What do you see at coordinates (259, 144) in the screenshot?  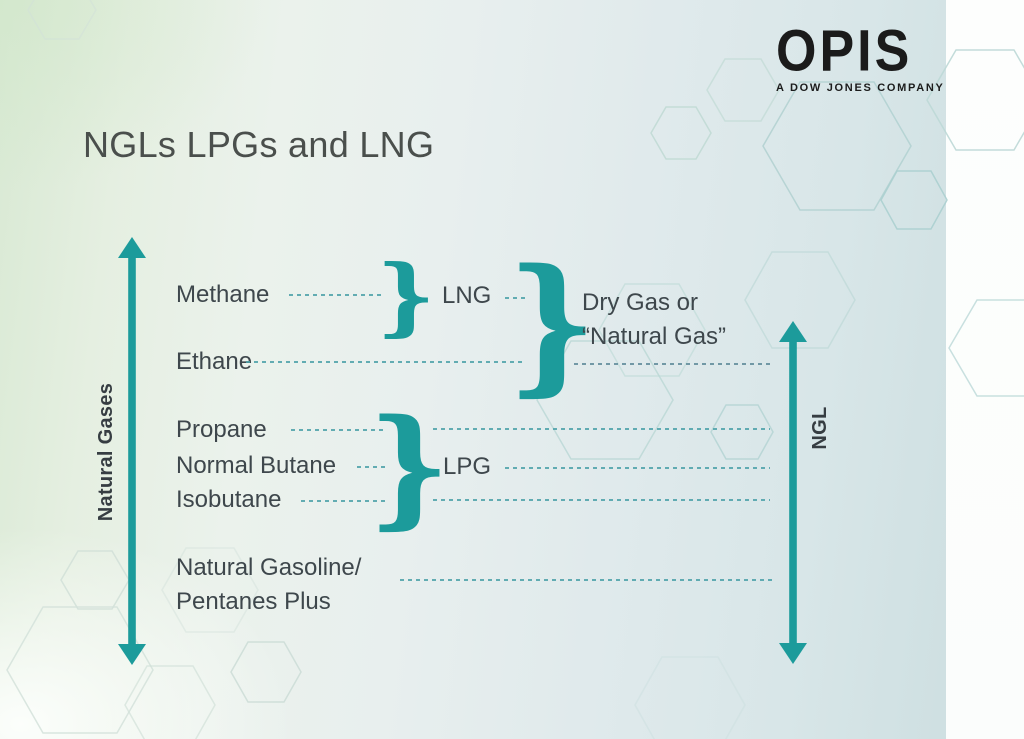 I see `page-title: NGLs LPGs and LNG` at bounding box center [259, 144].